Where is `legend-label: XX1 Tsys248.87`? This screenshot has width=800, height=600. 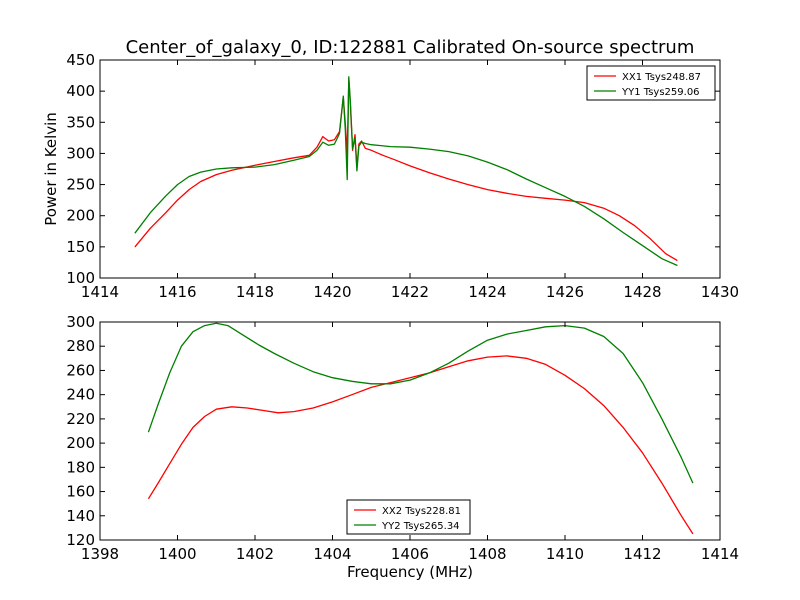
legend-label: XX1 Tsys248.87 is located at coordinates (661, 77).